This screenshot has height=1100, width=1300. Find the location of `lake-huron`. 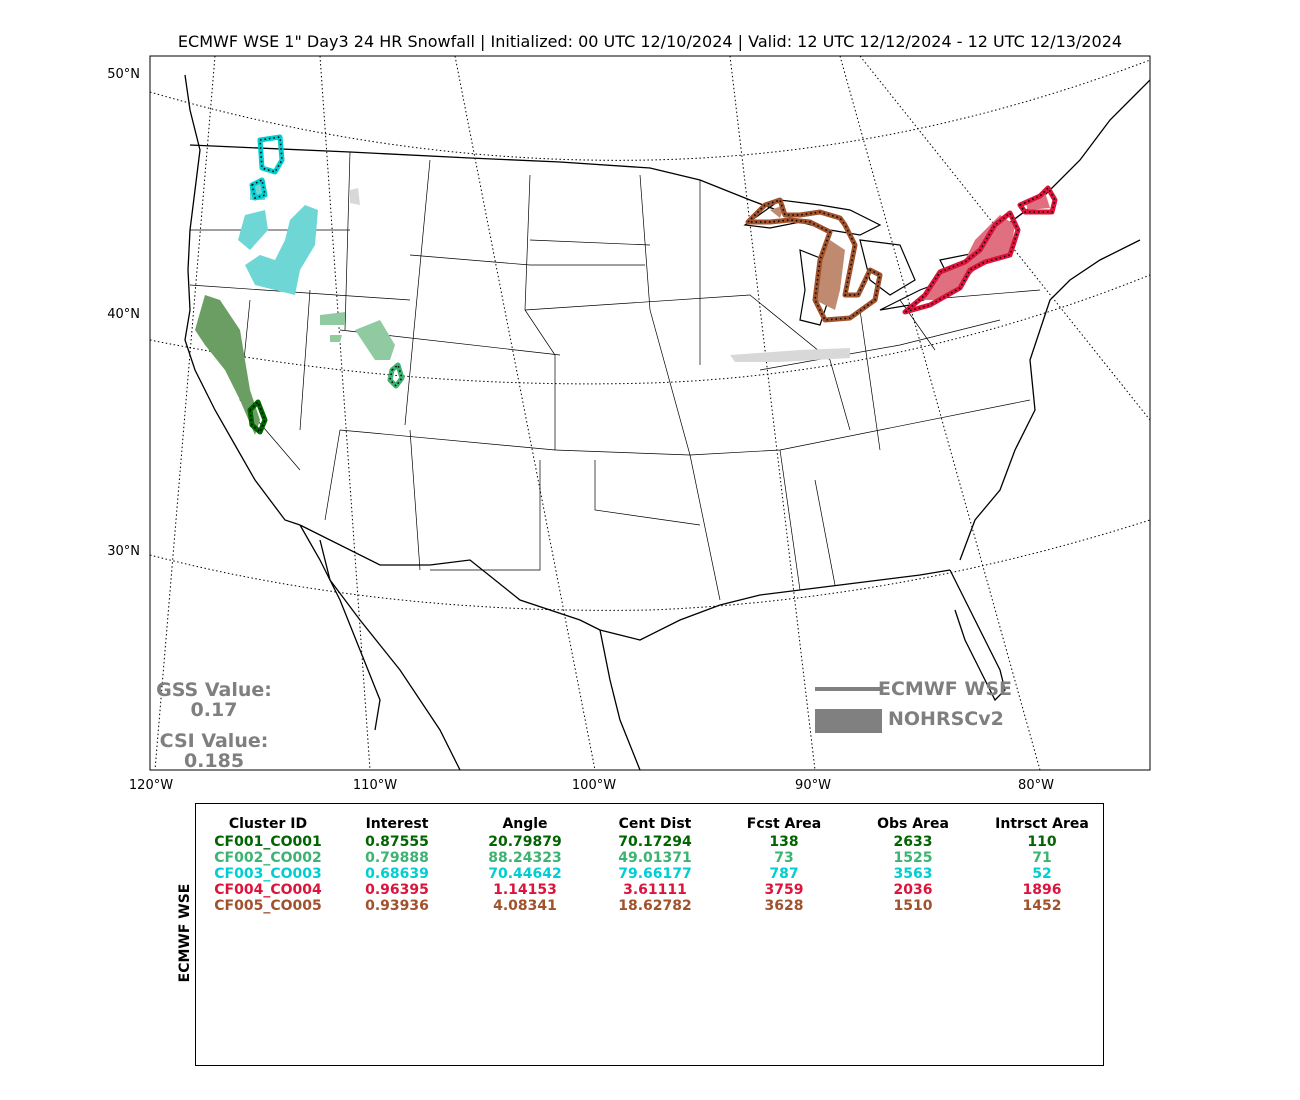

lake-huron is located at coordinates (887, 267).